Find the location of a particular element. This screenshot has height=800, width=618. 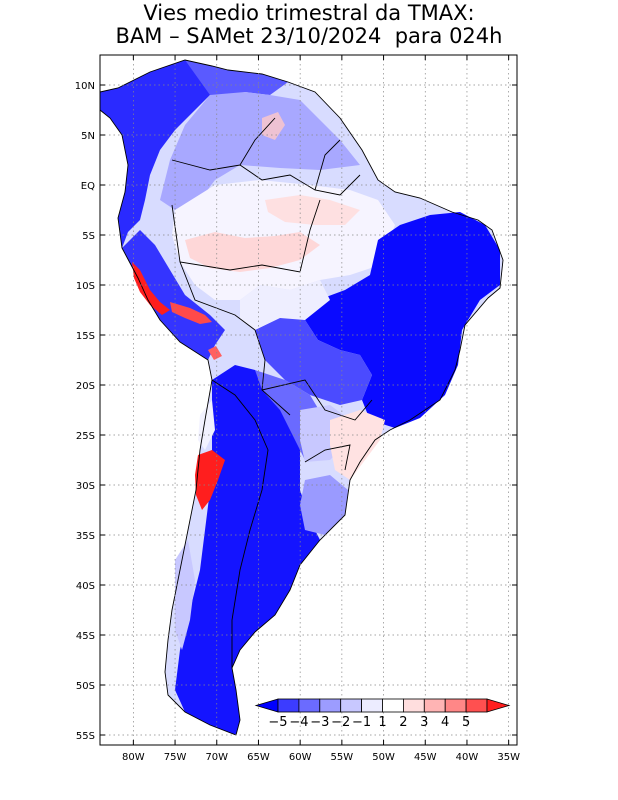

lat-label: 55S is located at coordinates (85, 736).